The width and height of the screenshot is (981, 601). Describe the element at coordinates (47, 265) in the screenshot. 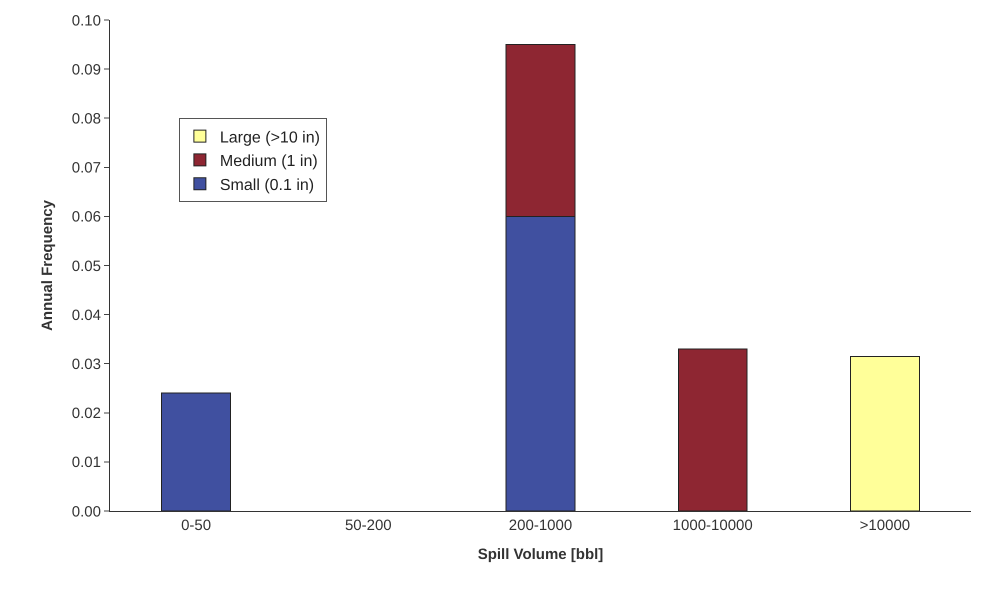

I see `y-axis-title: Annual Frequency` at that location.